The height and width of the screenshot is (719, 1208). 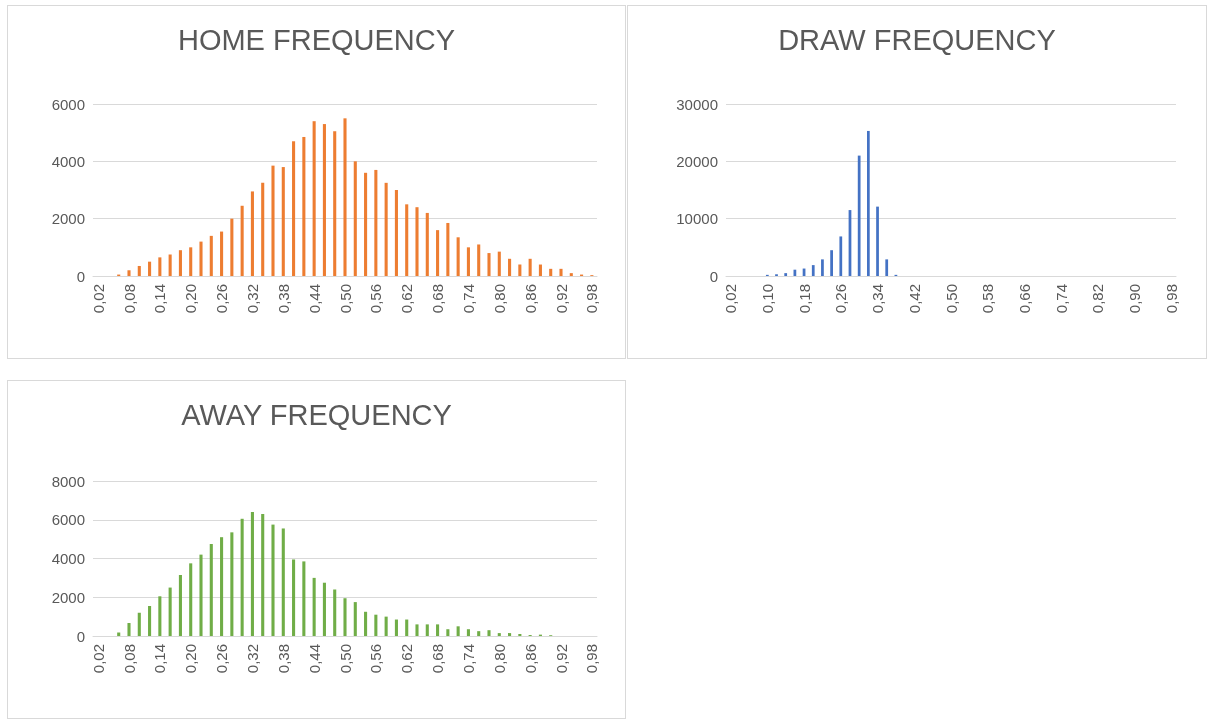 I want to click on x-tick-label: 0,02, so click(x=98, y=299).